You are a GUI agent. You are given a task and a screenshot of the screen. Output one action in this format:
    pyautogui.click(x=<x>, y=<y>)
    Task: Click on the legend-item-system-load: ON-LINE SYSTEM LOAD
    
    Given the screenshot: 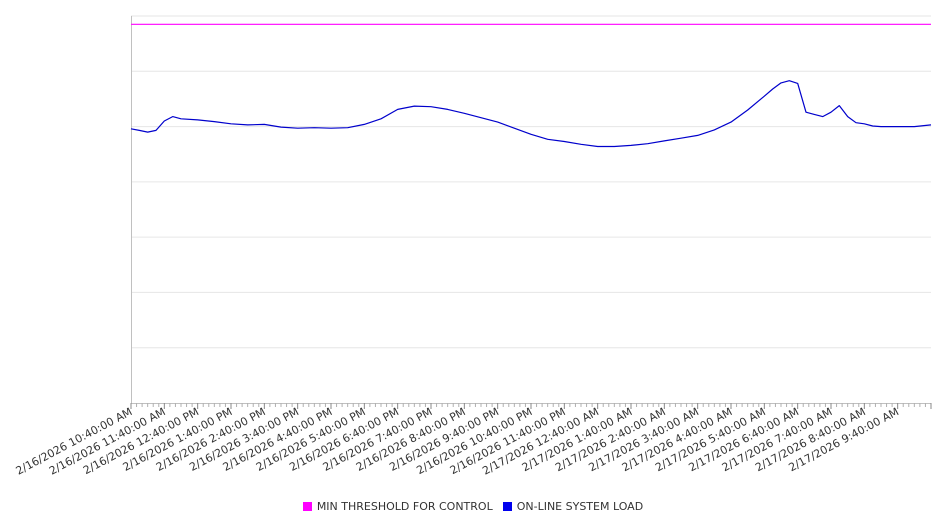 What is the action you would take?
    pyautogui.click(x=573, y=506)
    